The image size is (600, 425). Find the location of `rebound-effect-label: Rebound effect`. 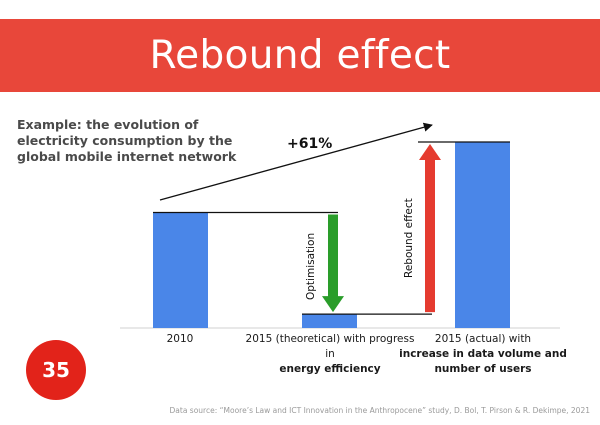

rebound-effect-label: Rebound effect is located at coordinates (409, 238).